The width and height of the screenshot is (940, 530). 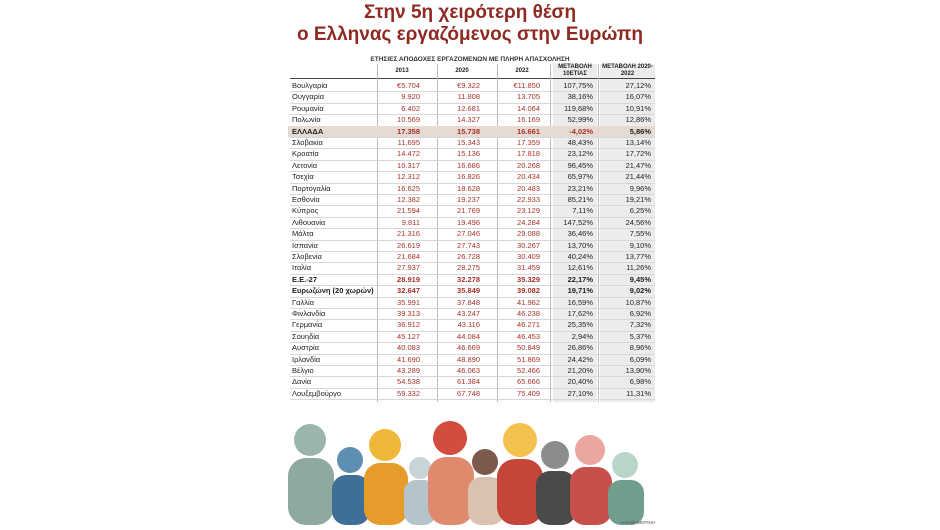 What do you see at coordinates (408, 177) in the screenshot?
I see `cell: 12.312` at bounding box center [408, 177].